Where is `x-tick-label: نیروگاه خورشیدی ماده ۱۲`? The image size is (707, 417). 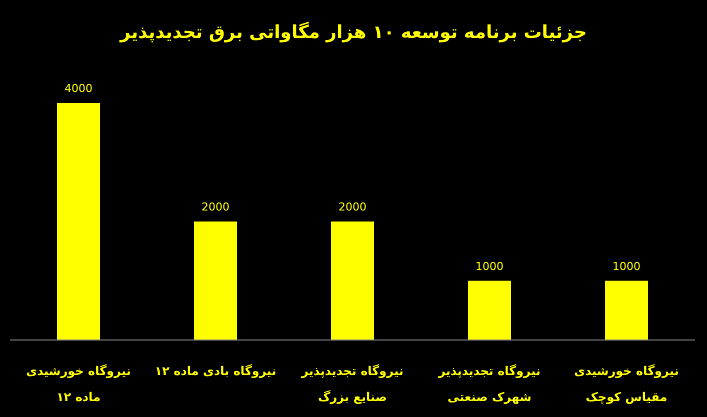
x-tick-label: نیروگاه خورشیدی ماده ۱۲ is located at coordinates (78, 384).